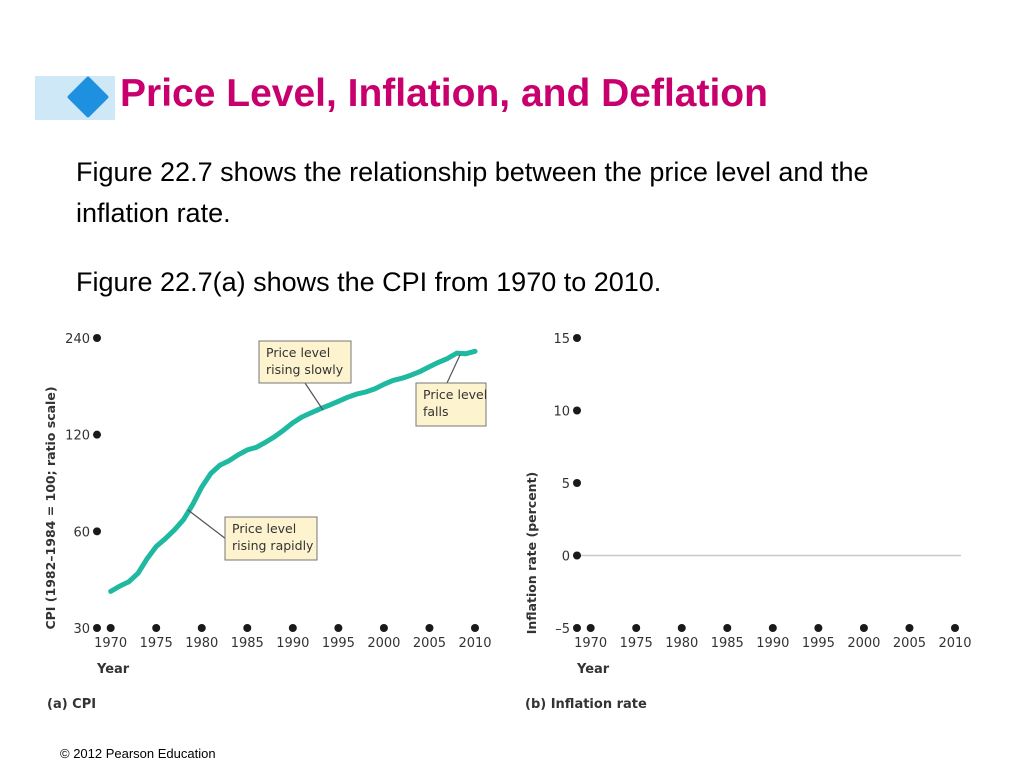 Image resolution: width=1024 pixels, height=768 pixels. I want to click on chart-caption: (b) Inflation rate, so click(586, 704).